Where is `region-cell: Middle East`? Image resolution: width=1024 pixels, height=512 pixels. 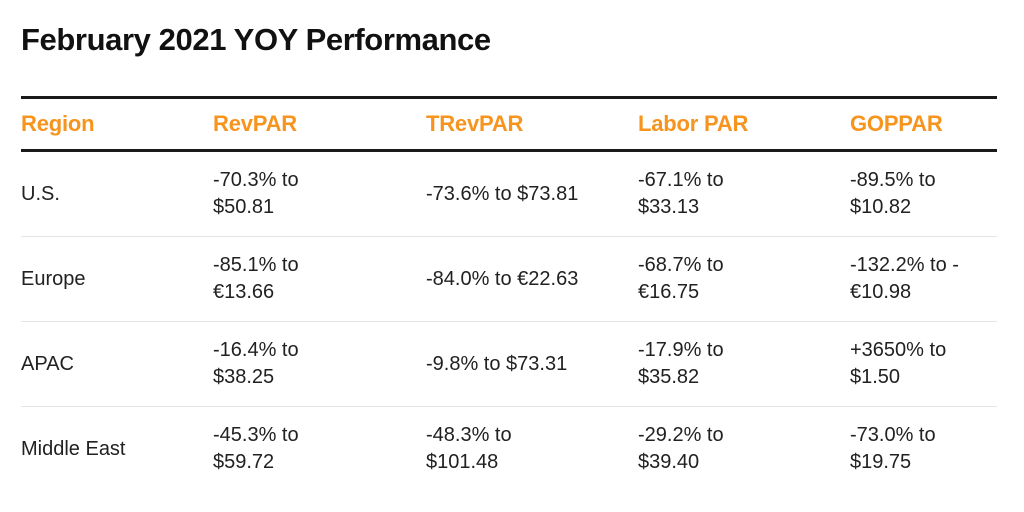 region-cell: Middle East is located at coordinates (73, 448).